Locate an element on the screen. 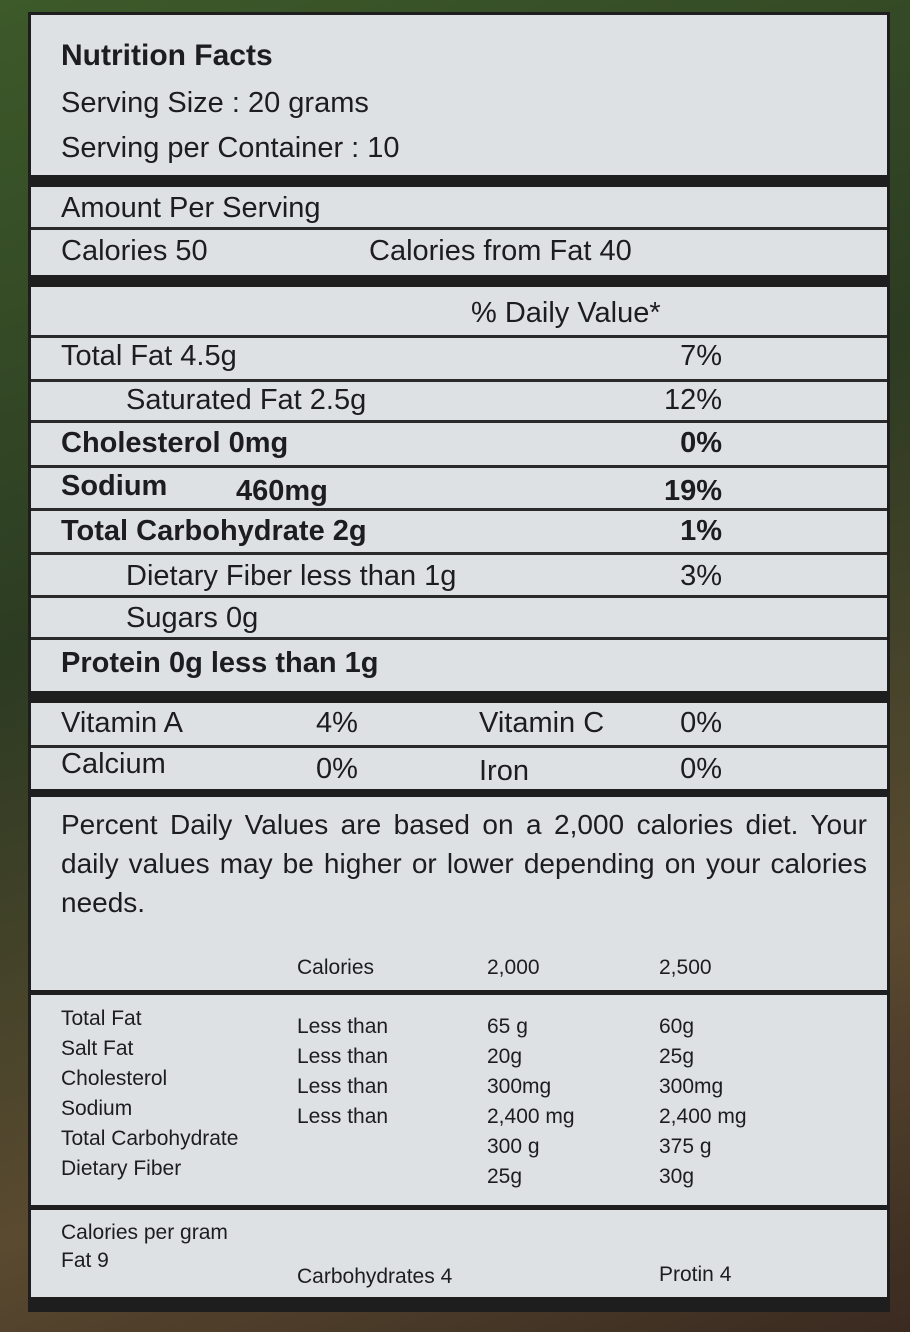 The image size is (910, 1332). nutrient-cholesterol: Cholesterol 0mg is located at coordinates (175, 443).